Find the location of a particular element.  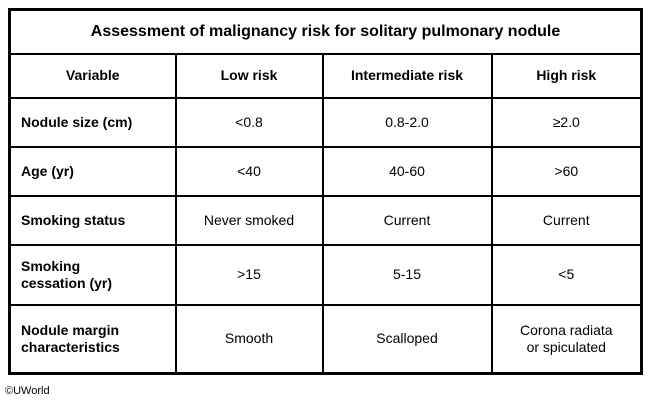

table-row: Age (yr) <40 40-60 >60 is located at coordinates (325, 171).